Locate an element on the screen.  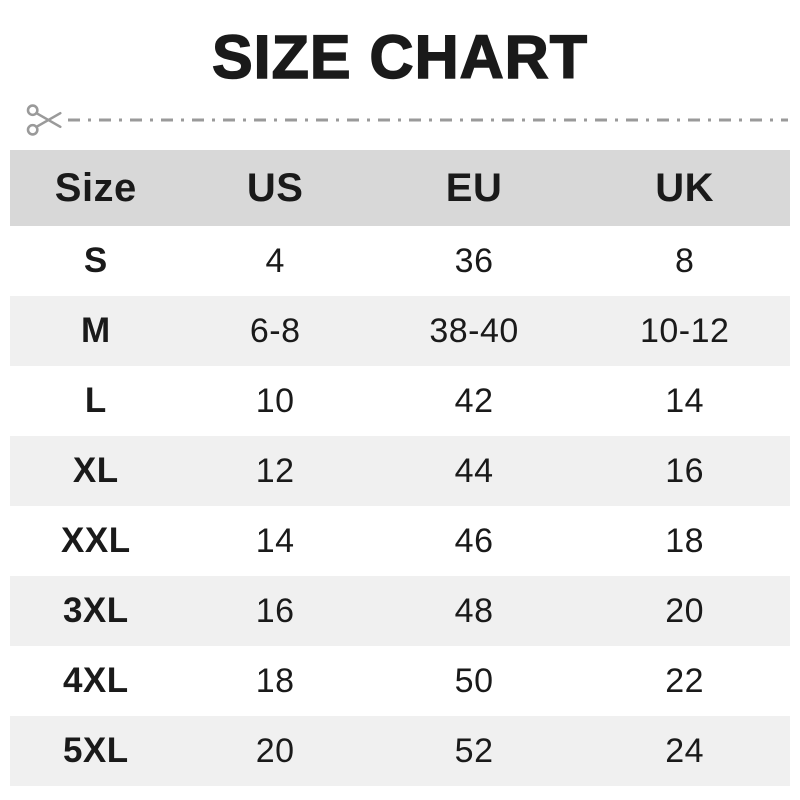
uk-value: 10-12 is located at coordinates (684, 330).